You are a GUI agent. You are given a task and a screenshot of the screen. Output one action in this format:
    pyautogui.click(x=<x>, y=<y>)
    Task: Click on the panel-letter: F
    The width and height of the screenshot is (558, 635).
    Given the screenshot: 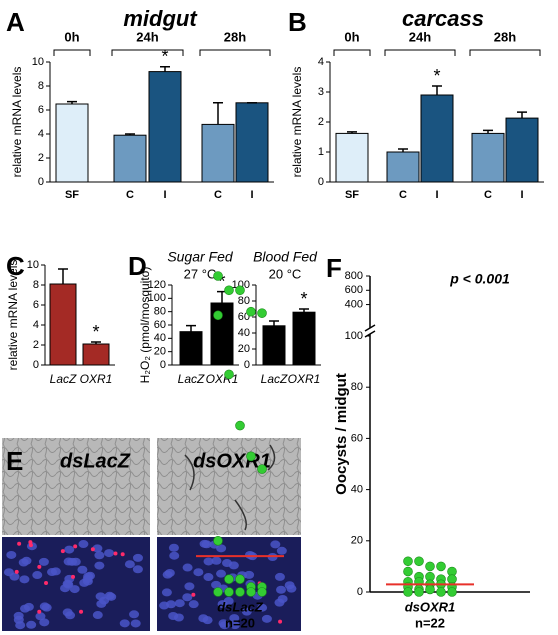 What is the action you would take?
    pyautogui.click(x=334, y=268)
    